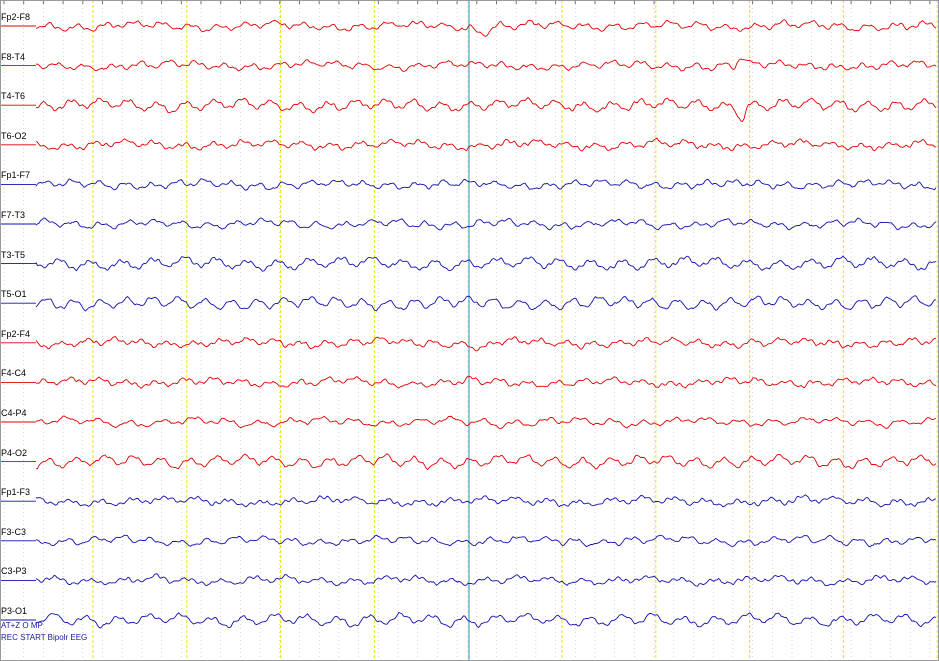 The height and width of the screenshot is (661, 939). I want to click on channel-label: Fp2-F4, so click(16, 333).